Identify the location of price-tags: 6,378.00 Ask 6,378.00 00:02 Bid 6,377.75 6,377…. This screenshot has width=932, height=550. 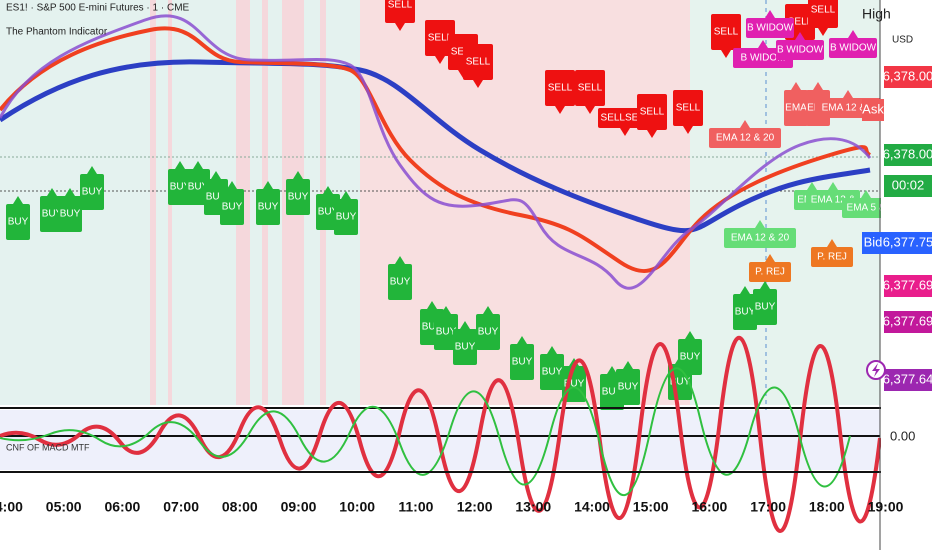
(897, 228).